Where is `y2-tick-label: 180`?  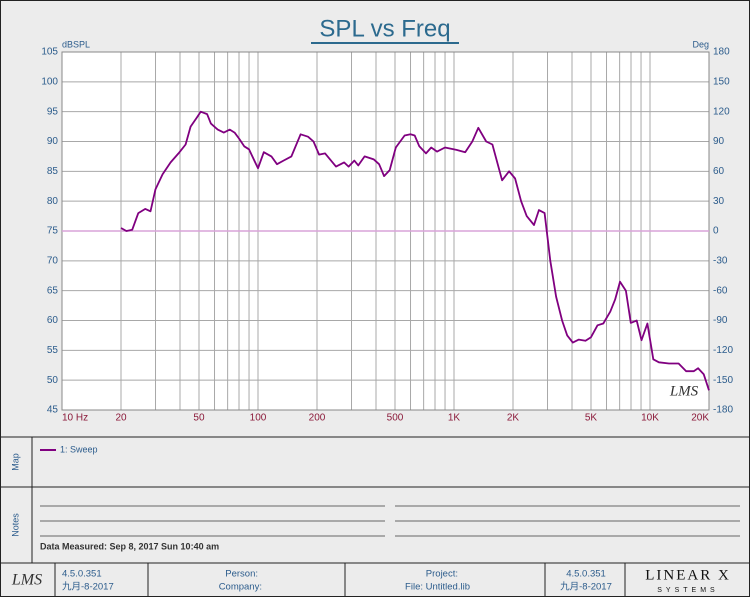
y2-tick-label: 180 is located at coordinates (721, 52).